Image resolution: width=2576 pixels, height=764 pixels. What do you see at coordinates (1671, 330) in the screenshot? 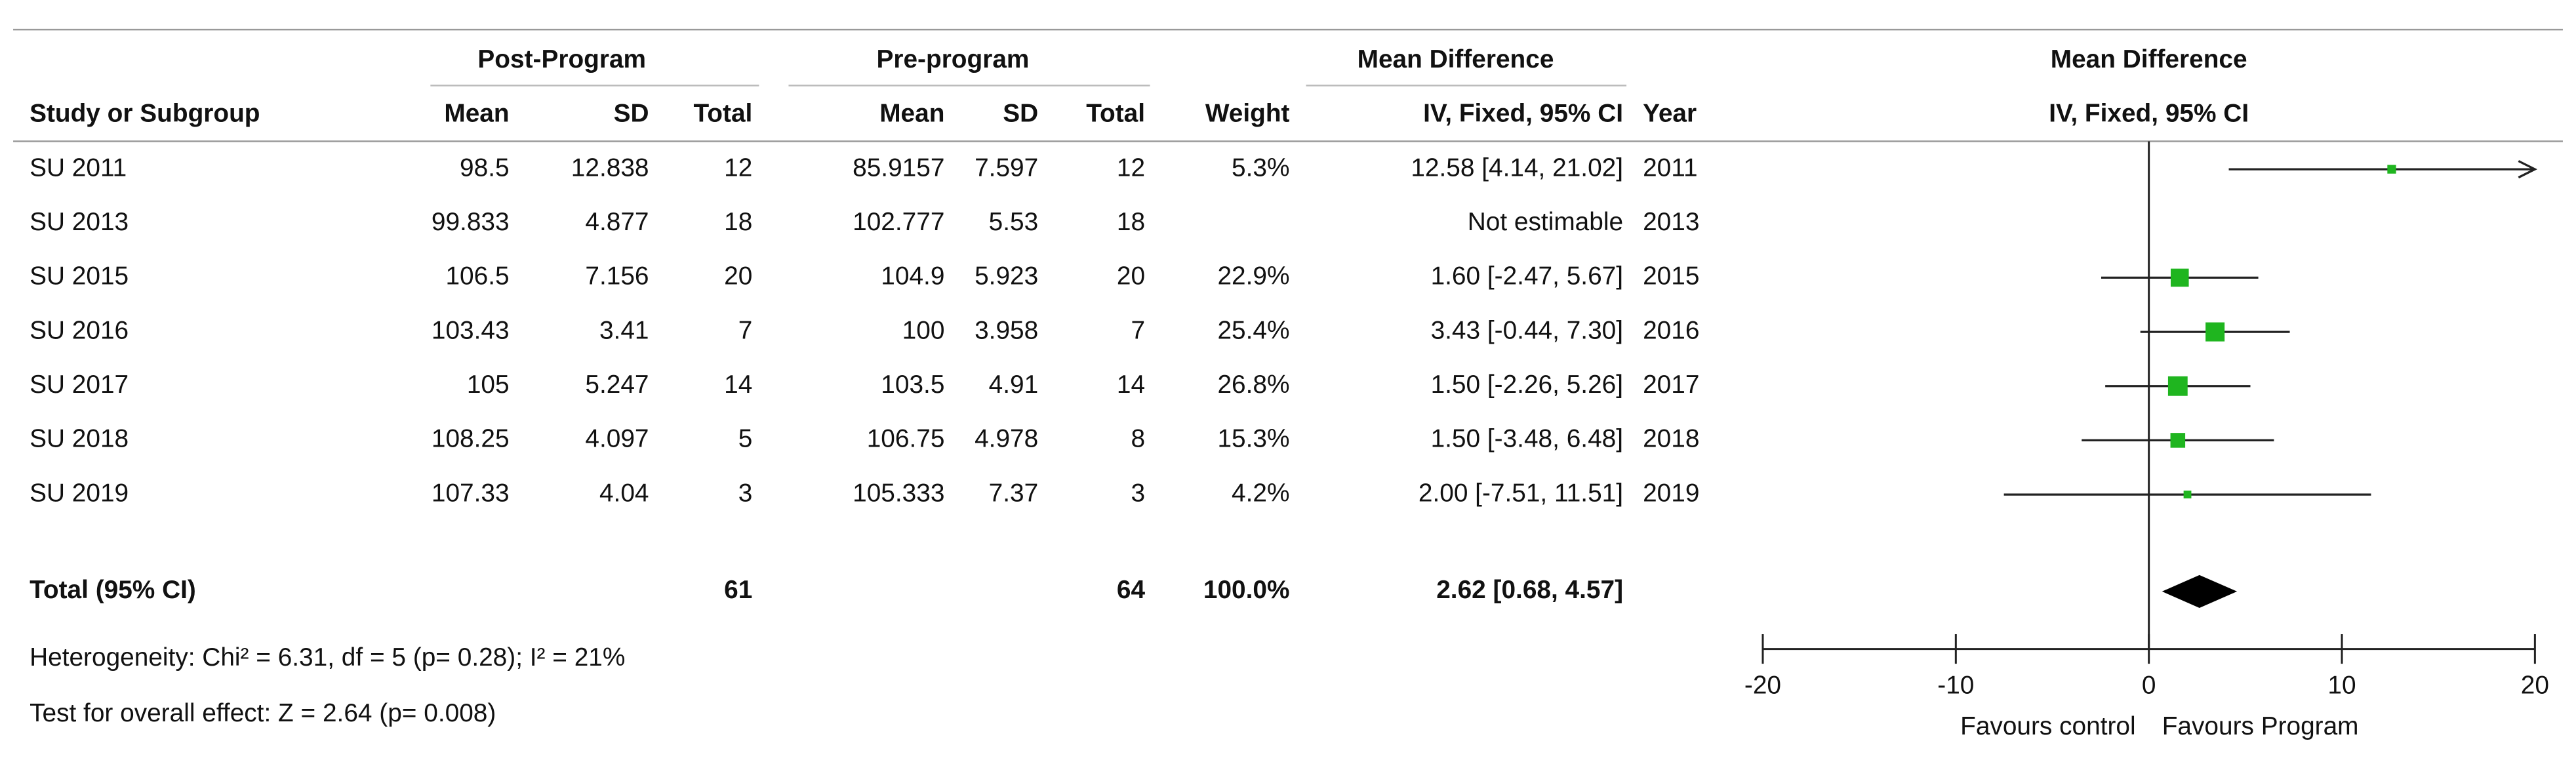
I see `table-cell: 2016` at bounding box center [1671, 330].